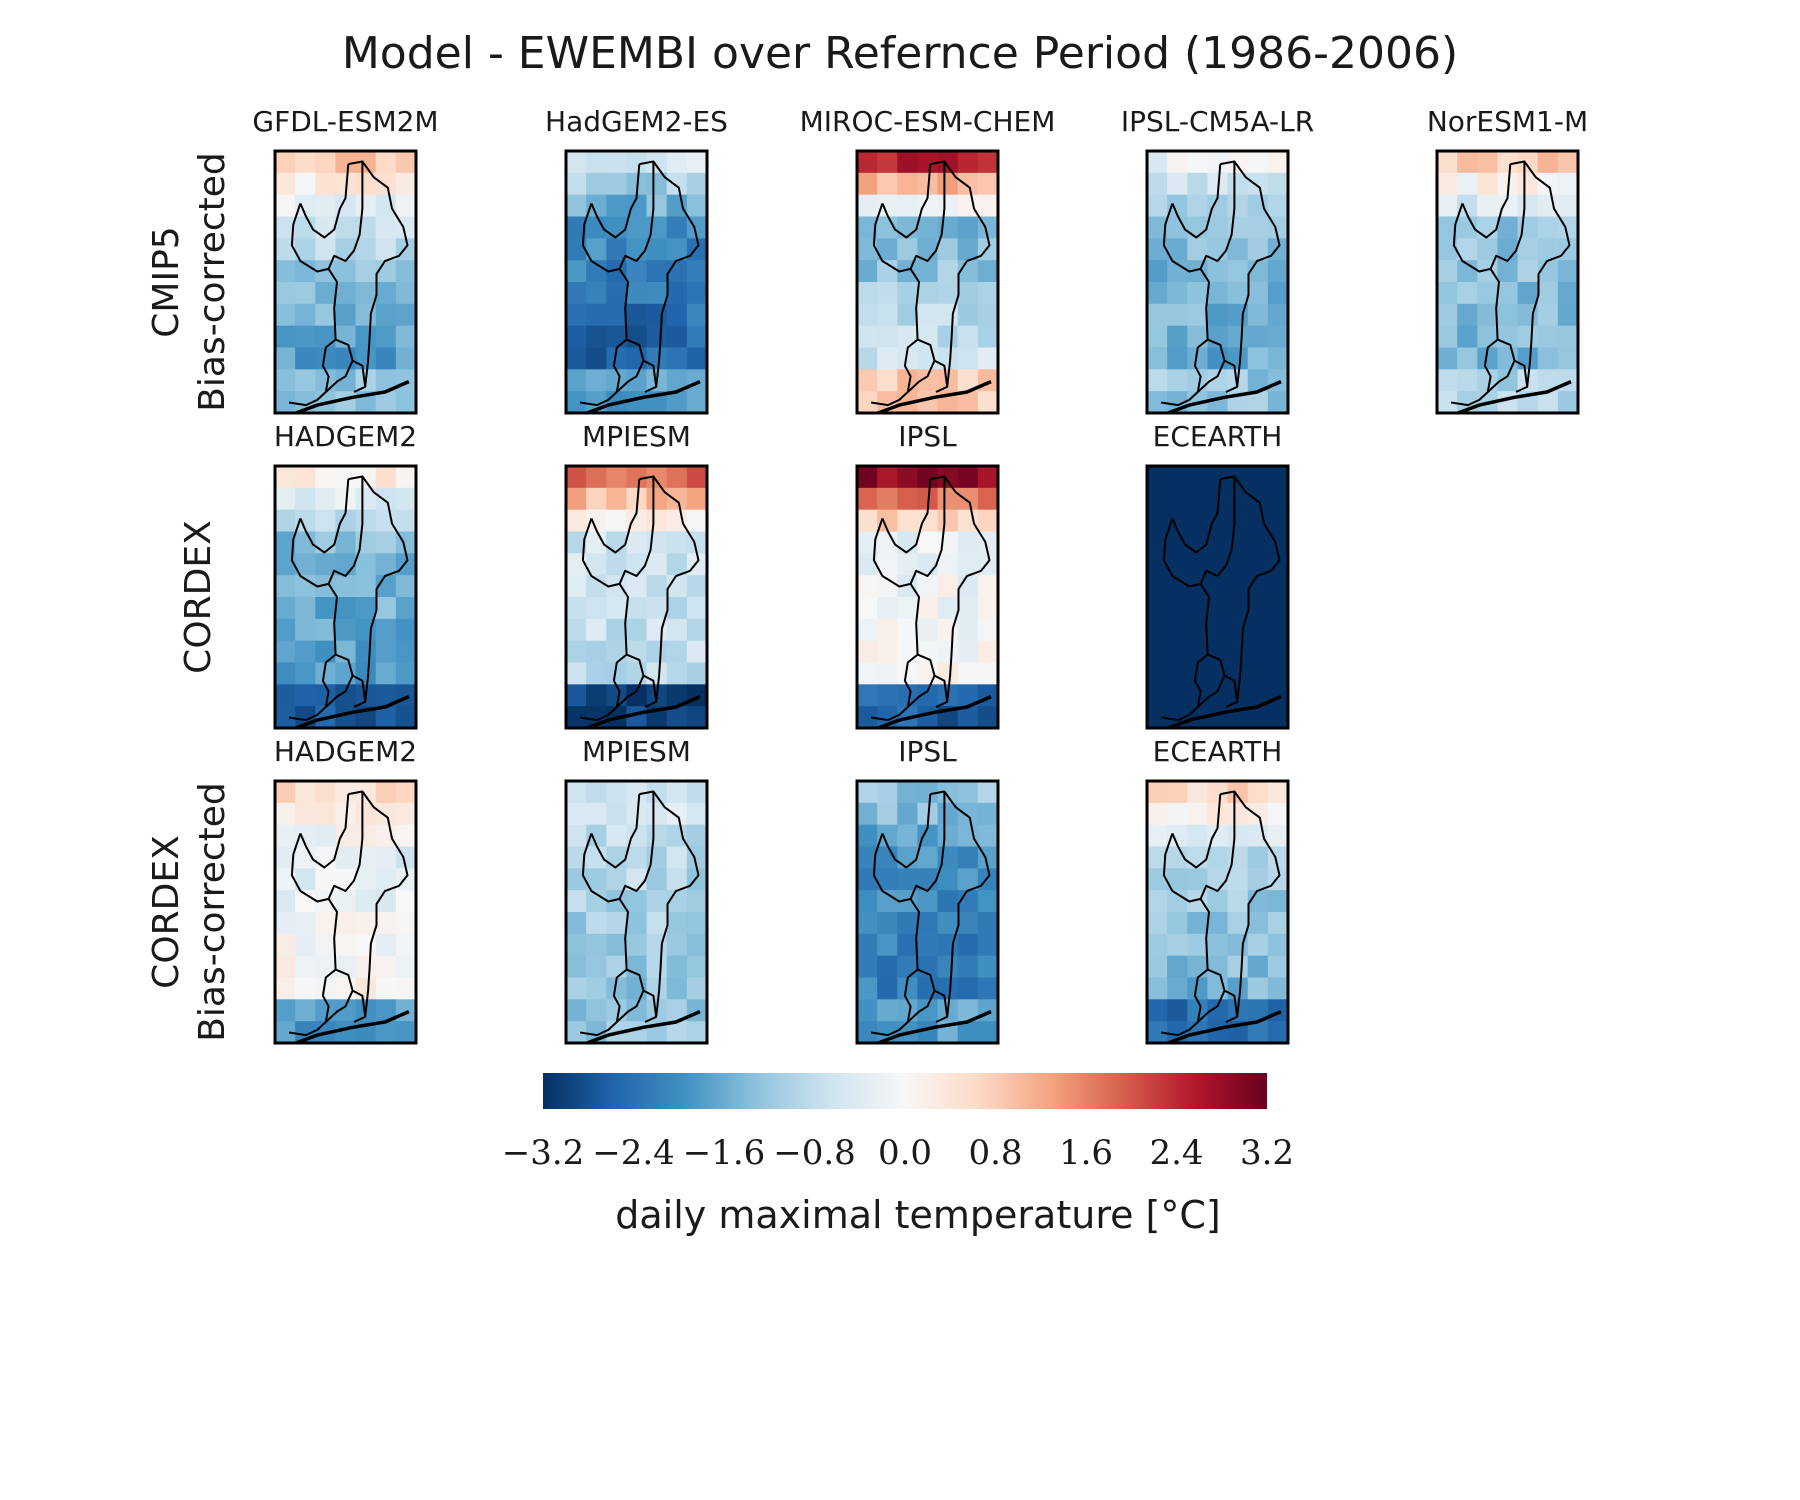  What do you see at coordinates (166, 281) in the screenshot?
I see `row-label-line: CMIP5` at bounding box center [166, 281].